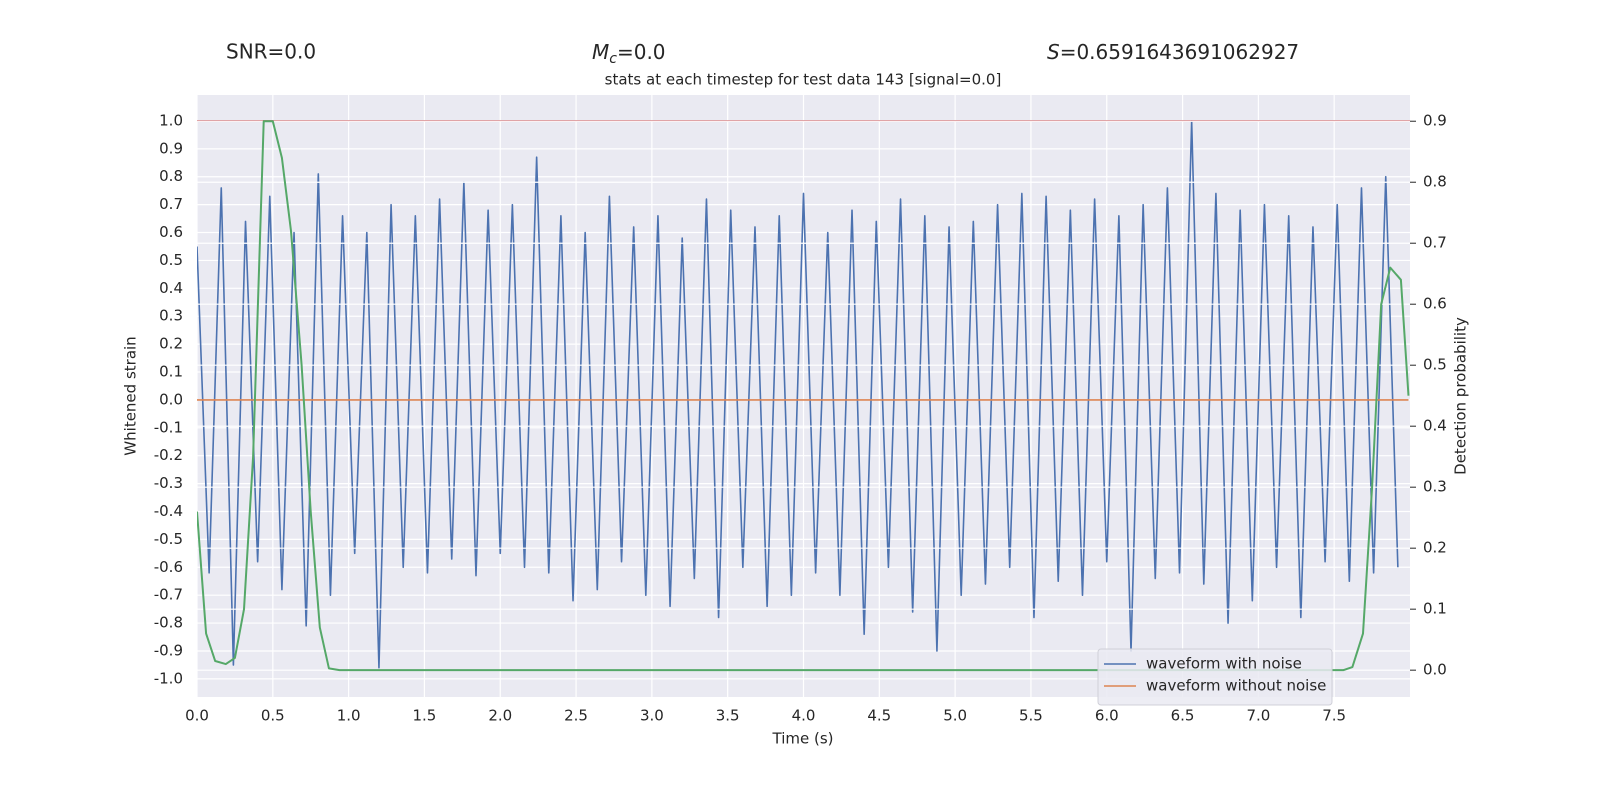 The image size is (1600, 800). What do you see at coordinates (171, 372) in the screenshot?
I see `y-tick-label: 0.1` at bounding box center [171, 372].